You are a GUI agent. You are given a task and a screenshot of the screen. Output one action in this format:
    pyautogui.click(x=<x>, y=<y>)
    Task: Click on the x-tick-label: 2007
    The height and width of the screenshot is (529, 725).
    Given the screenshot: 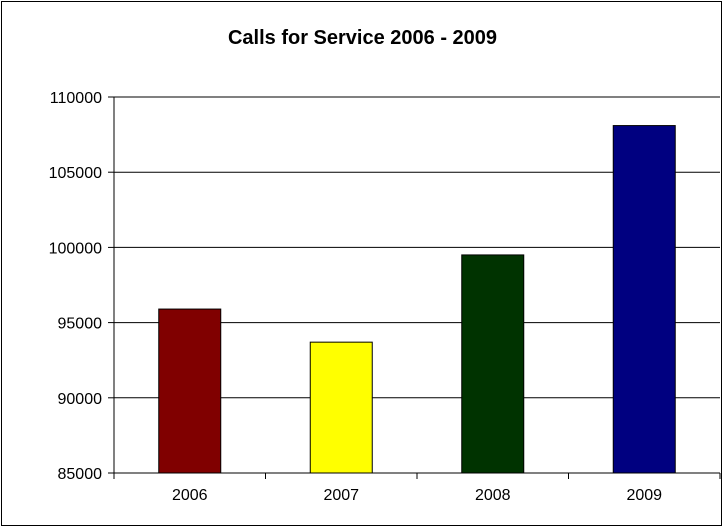 What is the action you would take?
    pyautogui.click(x=341, y=495)
    